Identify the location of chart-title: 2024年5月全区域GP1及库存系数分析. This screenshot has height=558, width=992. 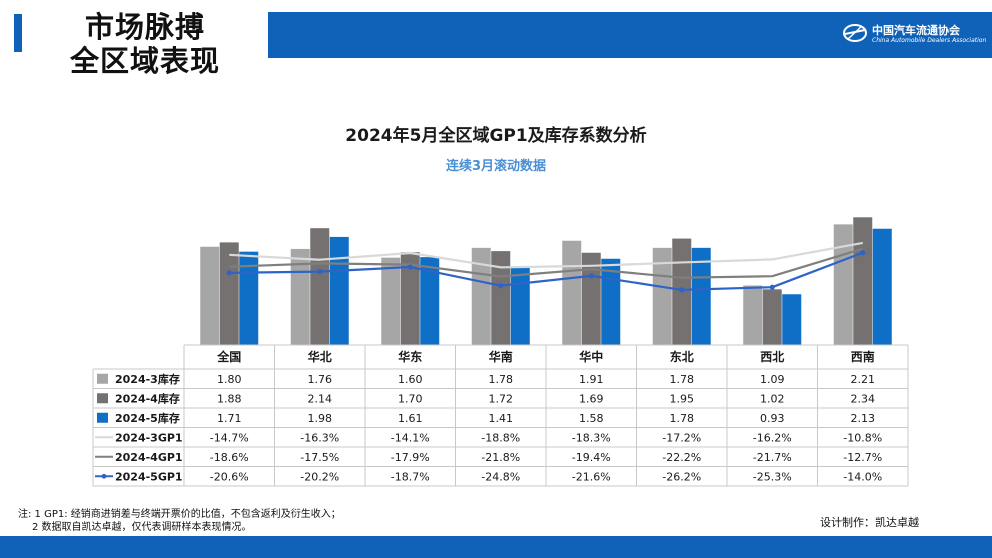
(496, 136).